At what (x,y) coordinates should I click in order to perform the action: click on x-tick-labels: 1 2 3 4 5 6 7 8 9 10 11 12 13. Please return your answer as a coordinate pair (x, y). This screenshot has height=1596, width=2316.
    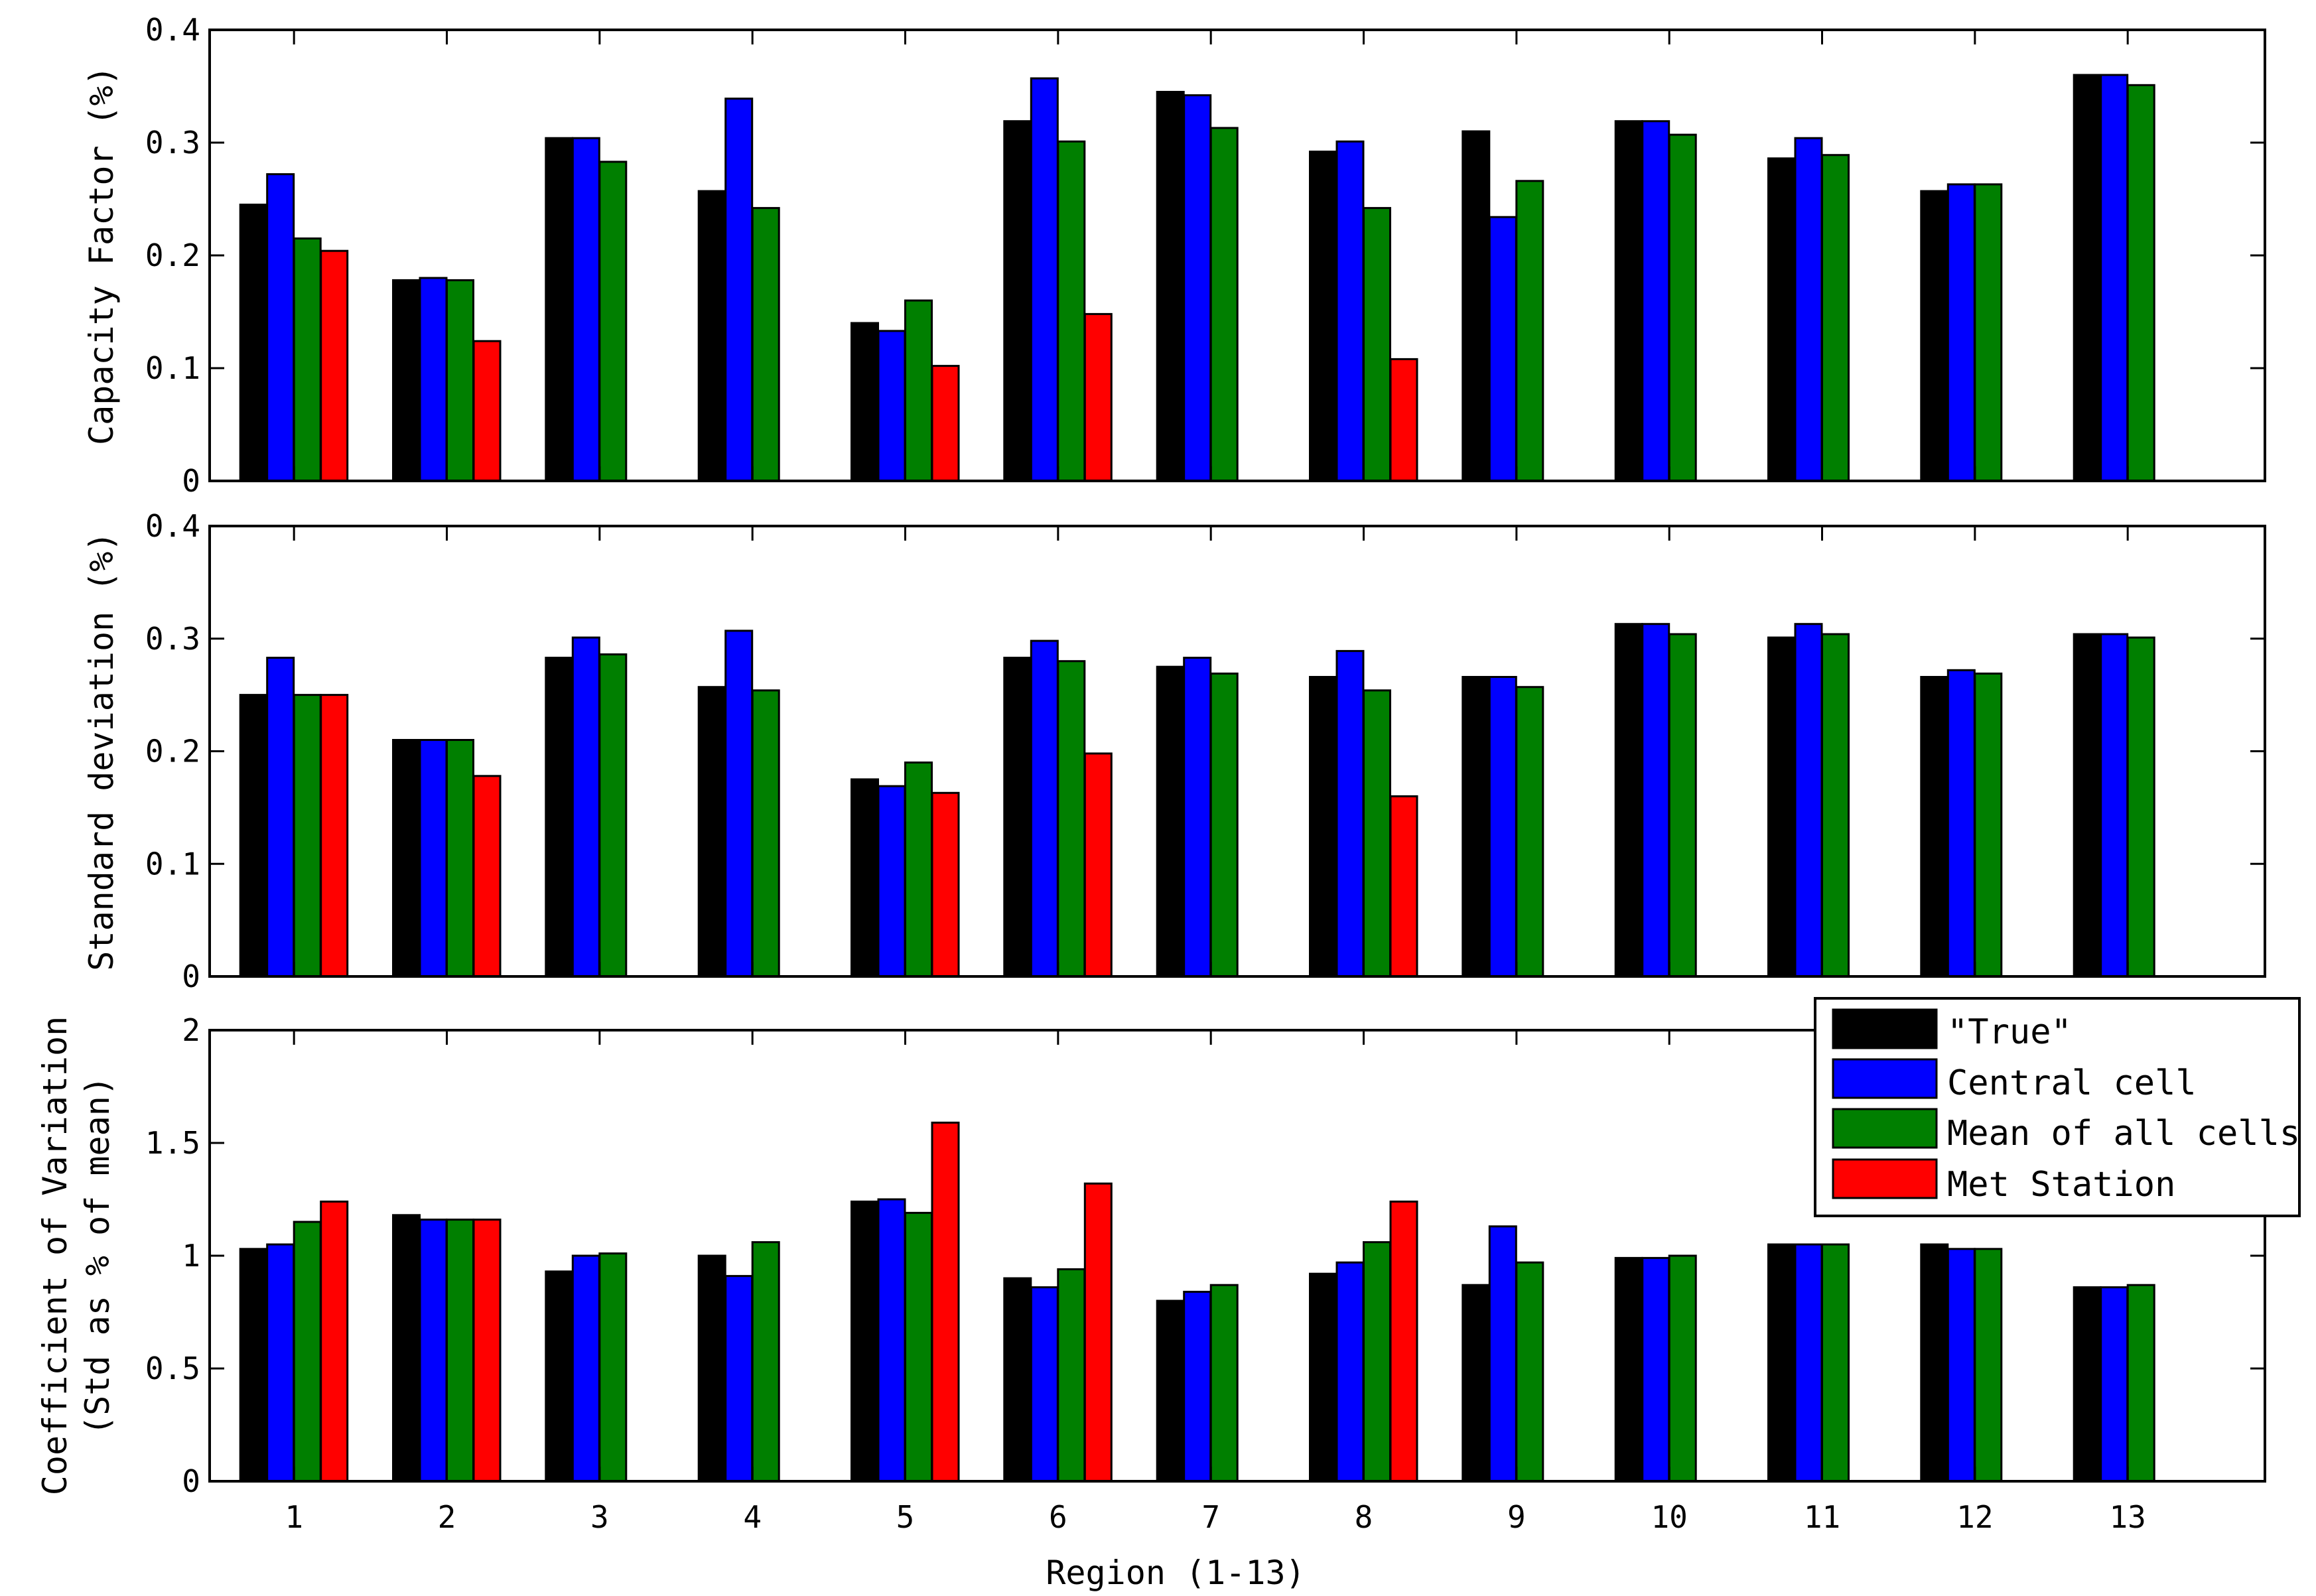
    Looking at the image, I should click on (1215, 1517).